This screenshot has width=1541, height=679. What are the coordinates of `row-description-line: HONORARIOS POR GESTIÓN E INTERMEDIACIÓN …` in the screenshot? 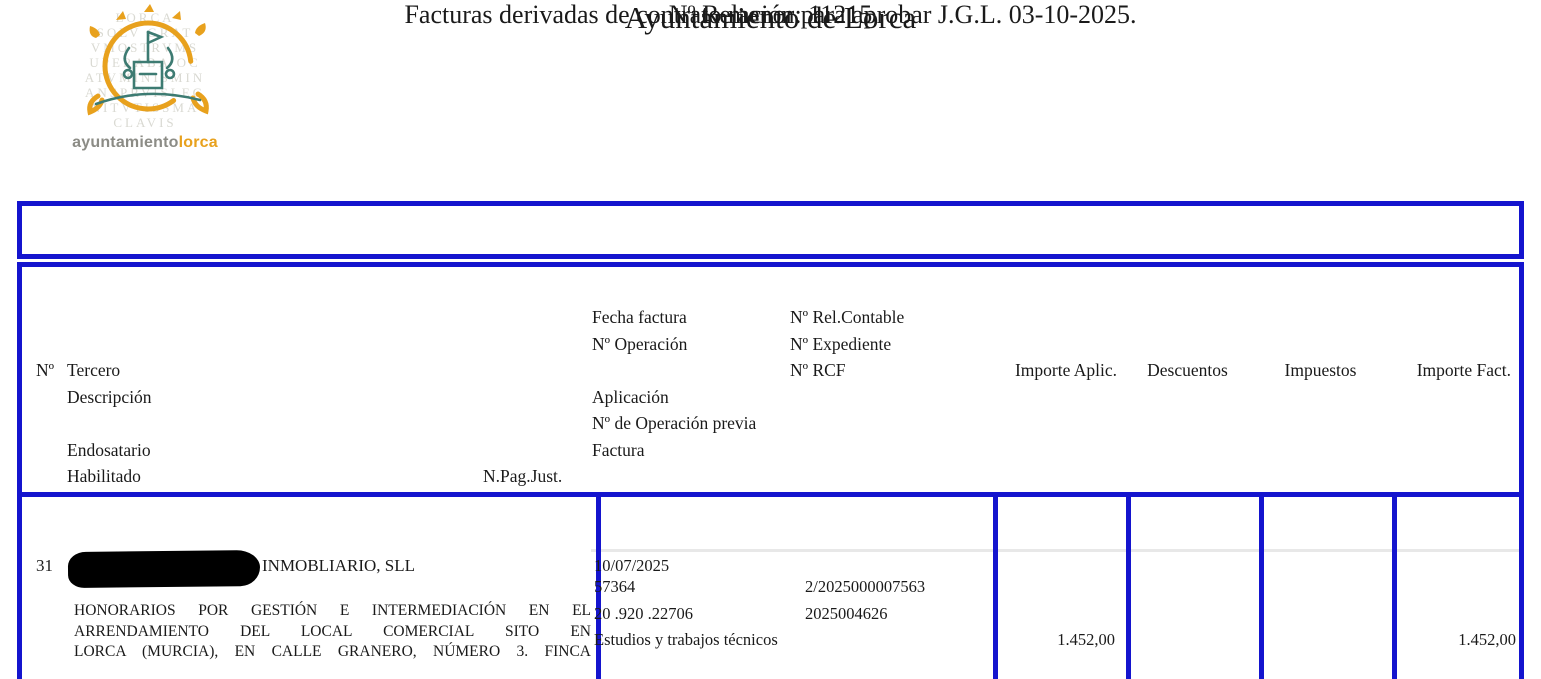 It's located at (332, 610).